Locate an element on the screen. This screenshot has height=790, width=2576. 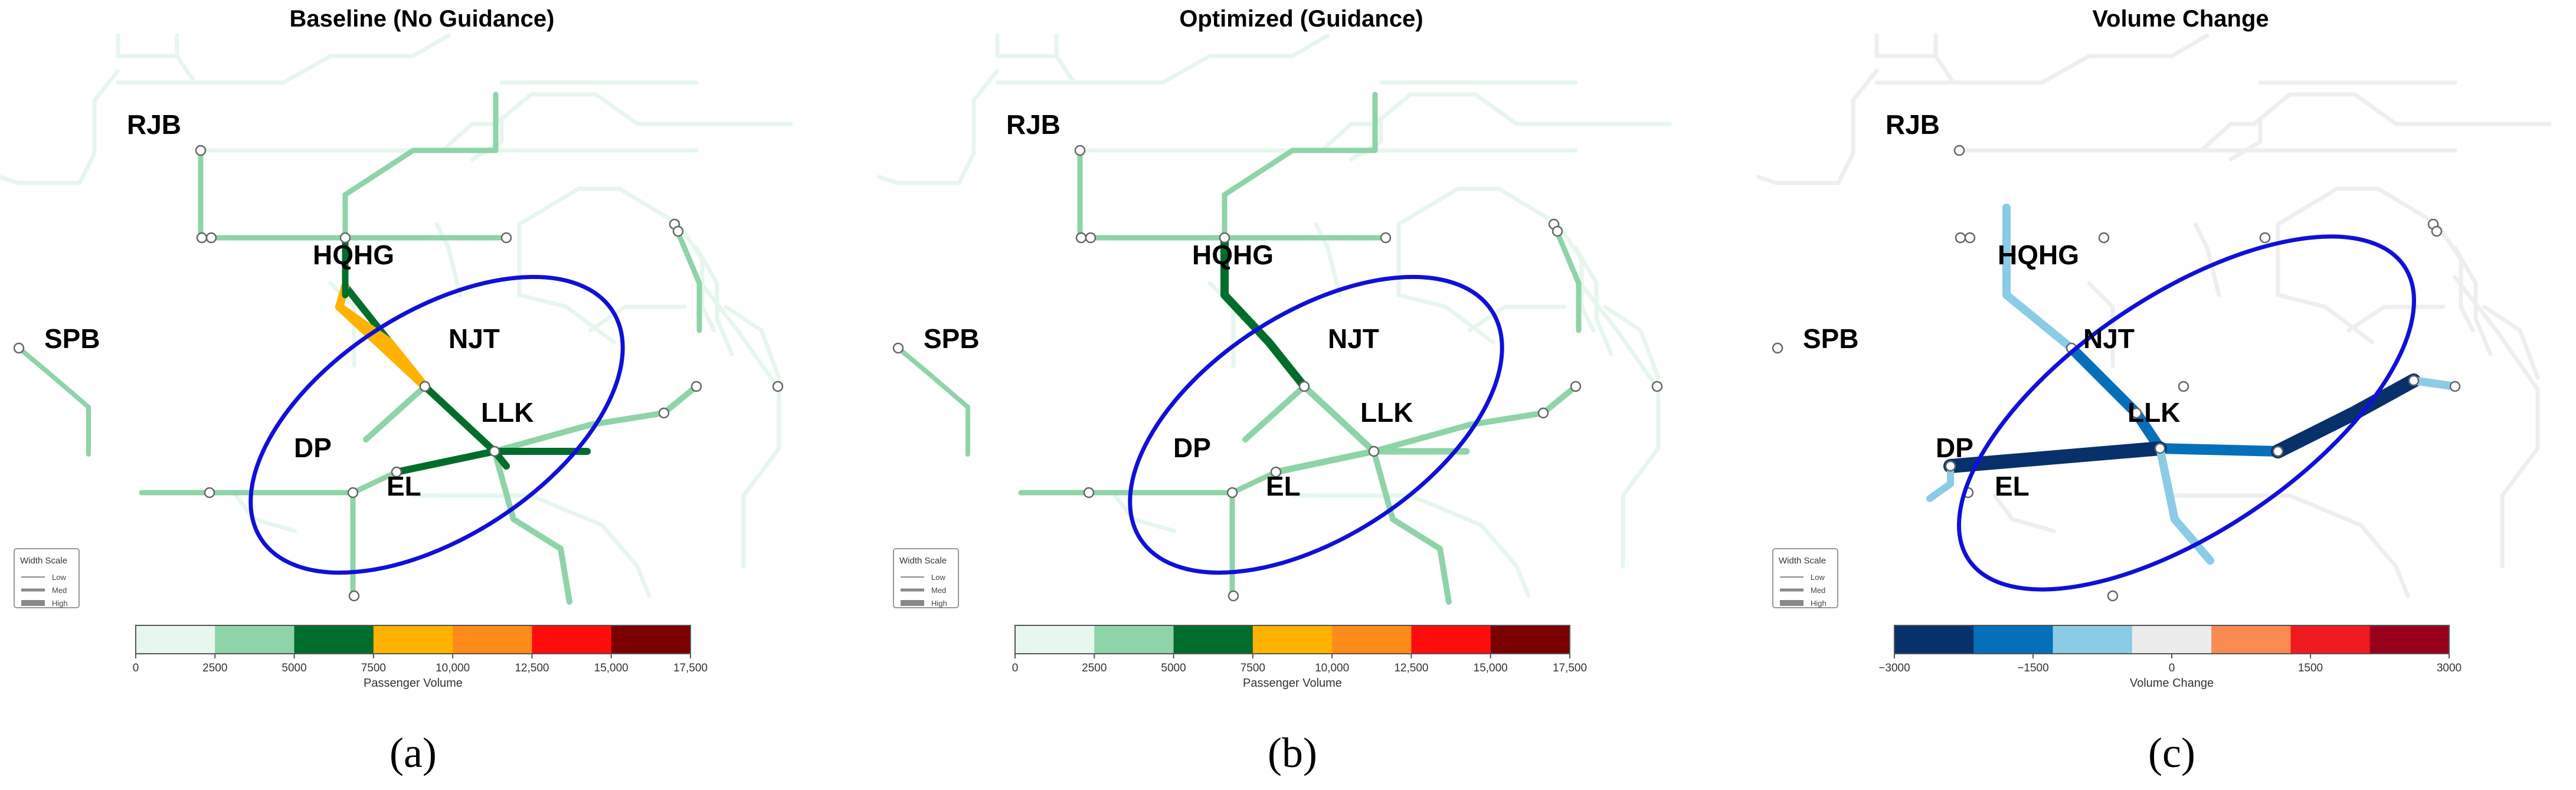
colorbar-tick-label: 1500 is located at coordinates (2311, 668).